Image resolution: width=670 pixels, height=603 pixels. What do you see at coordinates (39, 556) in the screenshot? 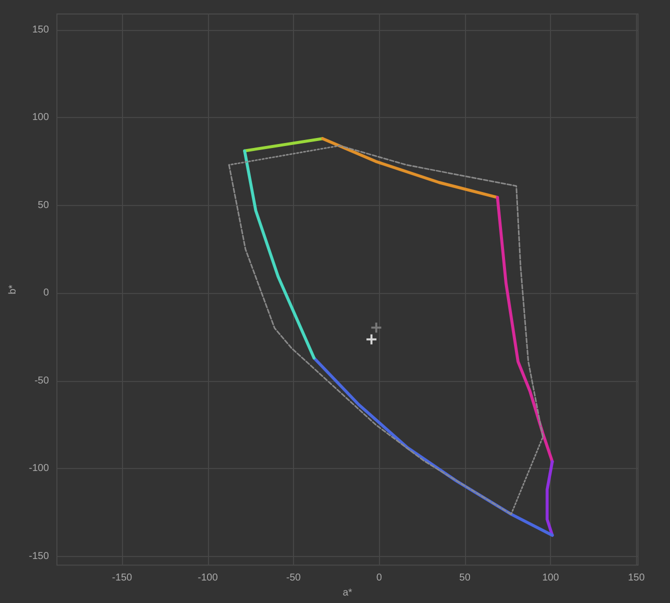
I see `y-tick-label: -150` at bounding box center [39, 556].